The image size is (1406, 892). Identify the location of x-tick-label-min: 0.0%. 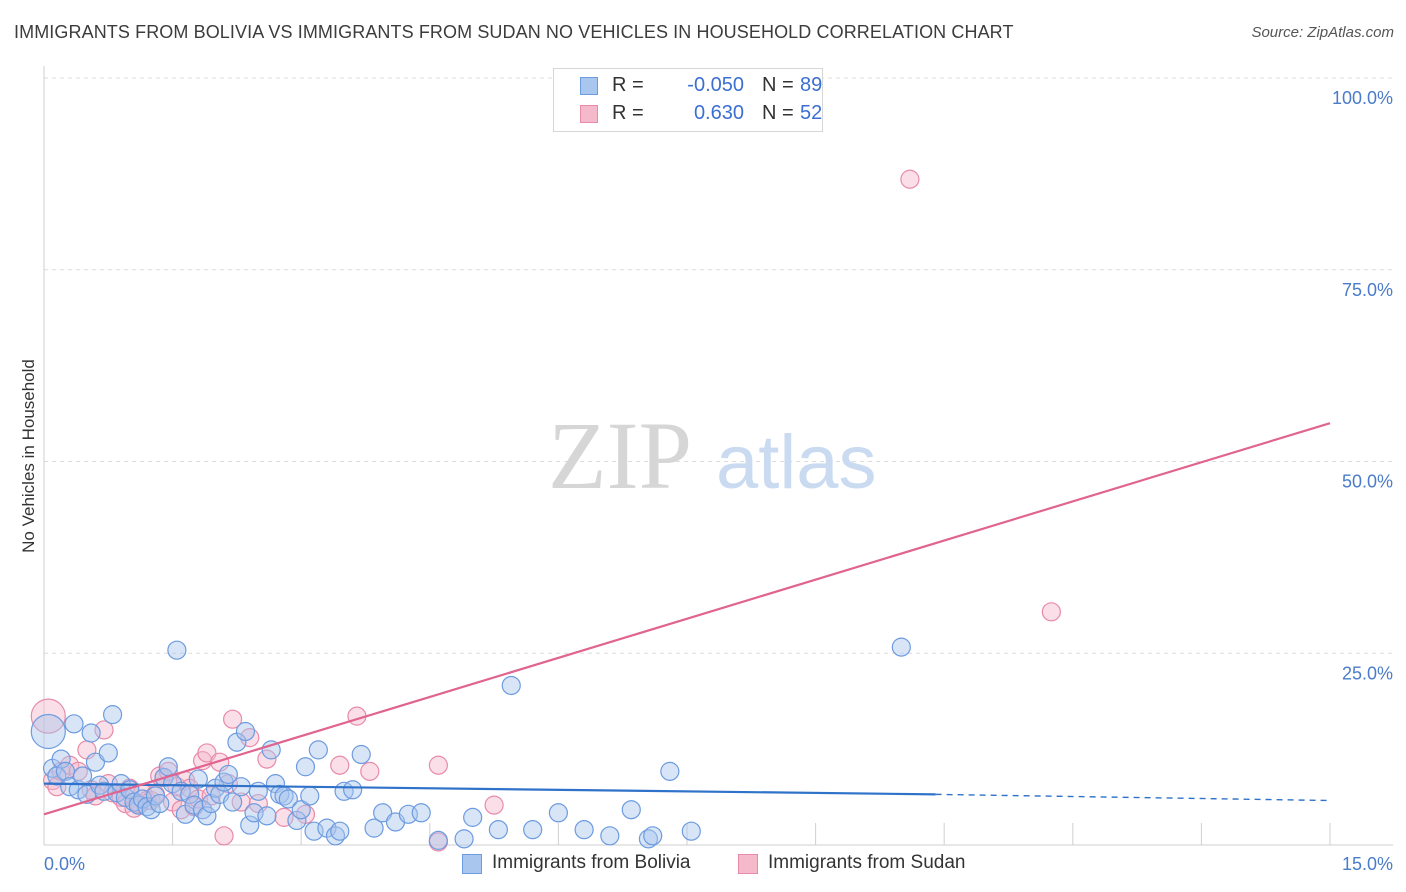
(64, 864).